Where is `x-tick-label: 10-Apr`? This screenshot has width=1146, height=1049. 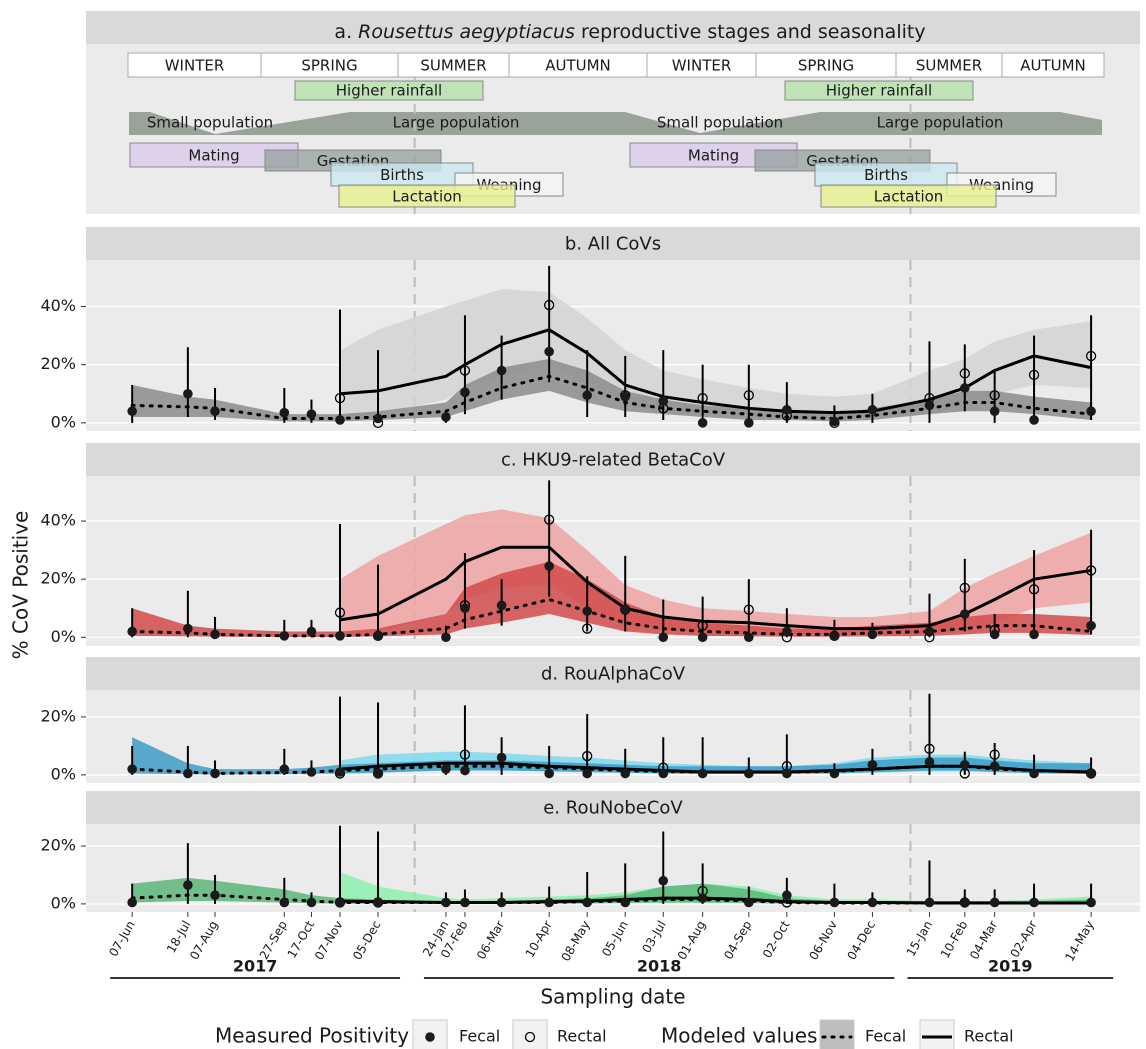 x-tick-label: 10-Apr is located at coordinates (539, 939).